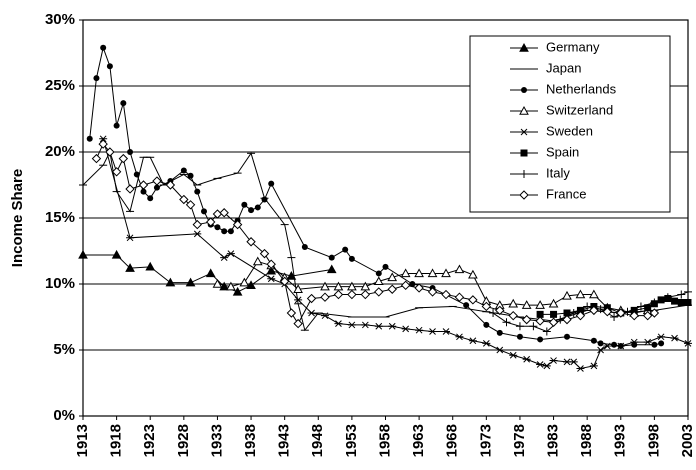  Describe the element at coordinates (620, 440) in the screenshot. I see `x-tick-label: 1993` at that location.